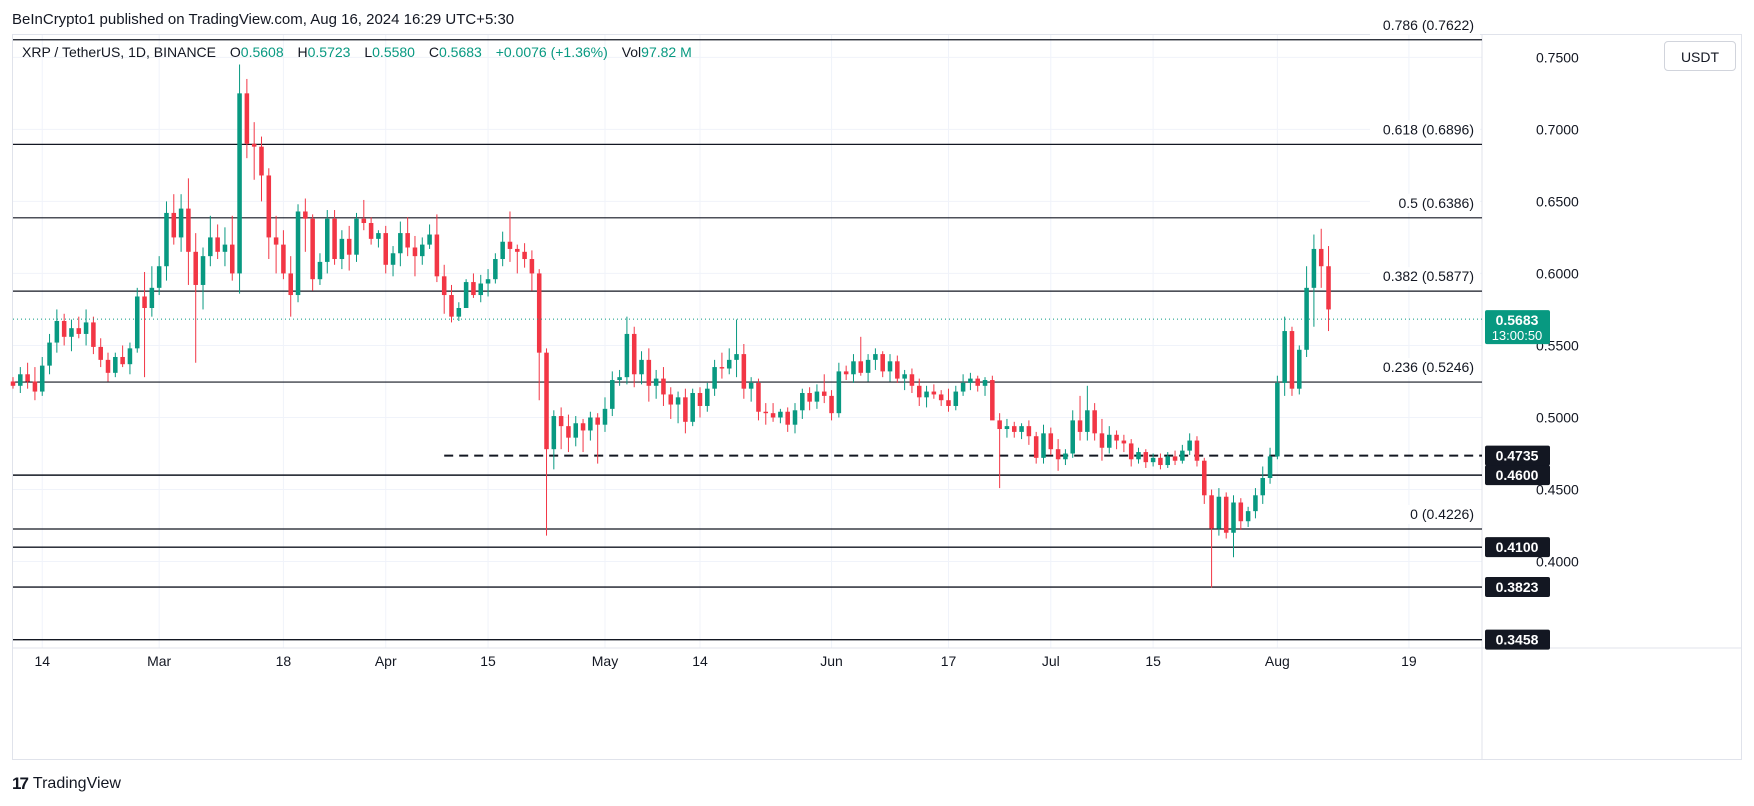  Describe the element at coordinates (1277, 661) in the screenshot. I see `time-tick-label: Aug` at that location.